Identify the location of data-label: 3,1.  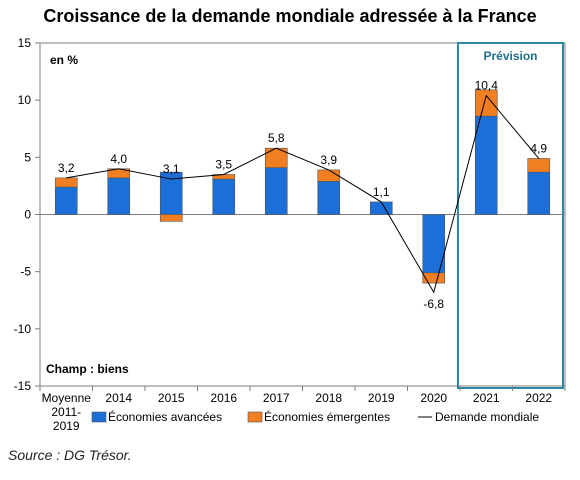
(171, 169).